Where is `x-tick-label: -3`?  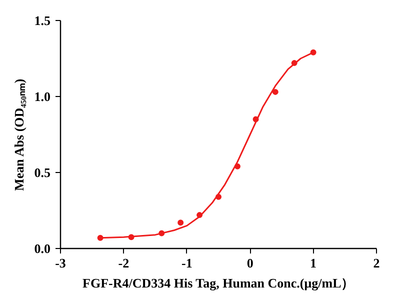
x-tick-label: -3 is located at coordinates (60, 263).